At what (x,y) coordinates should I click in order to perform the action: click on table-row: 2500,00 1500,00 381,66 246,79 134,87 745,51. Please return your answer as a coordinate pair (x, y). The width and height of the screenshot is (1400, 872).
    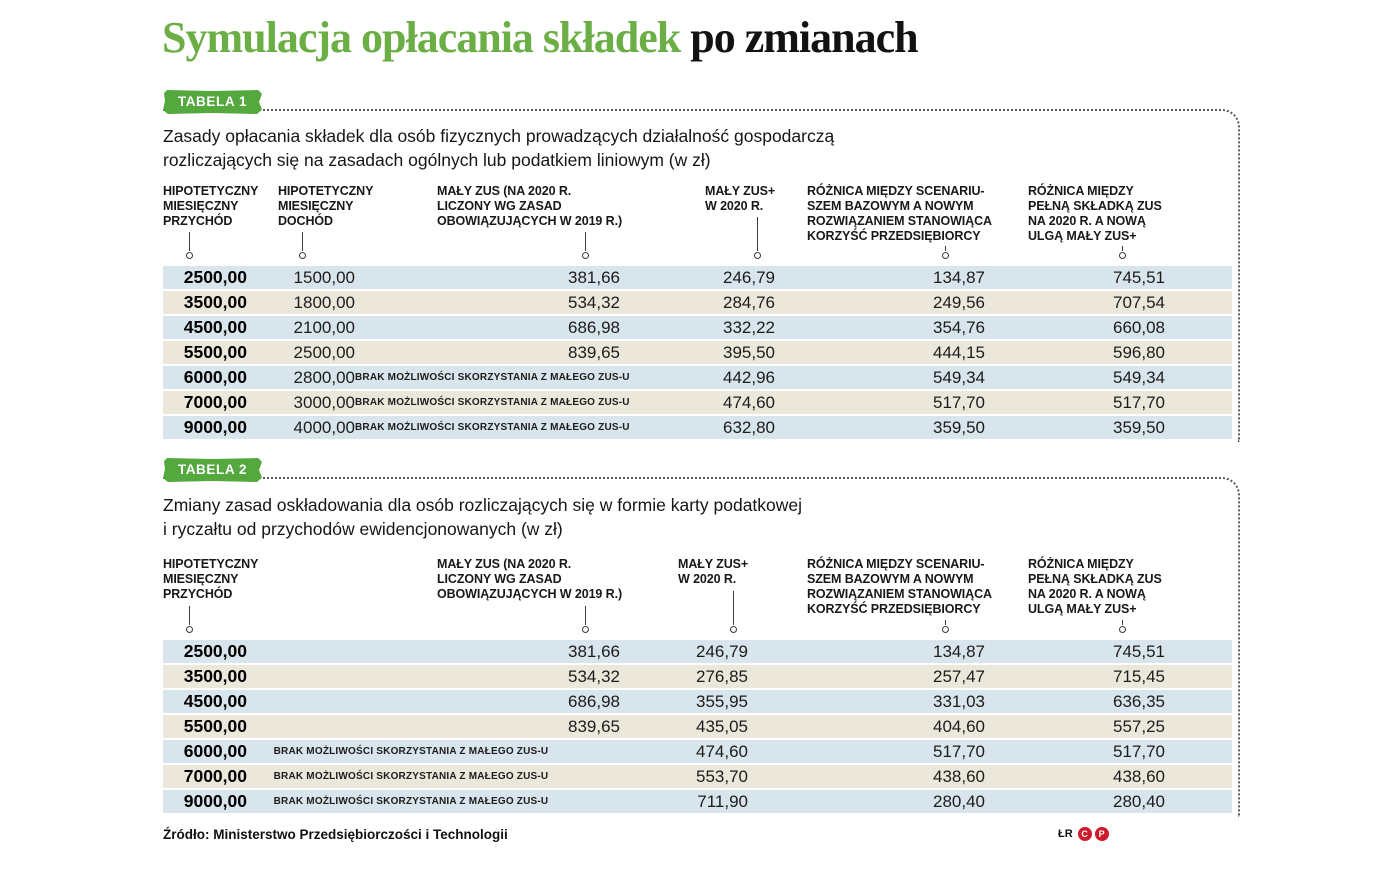
    Looking at the image, I should click on (697, 277).